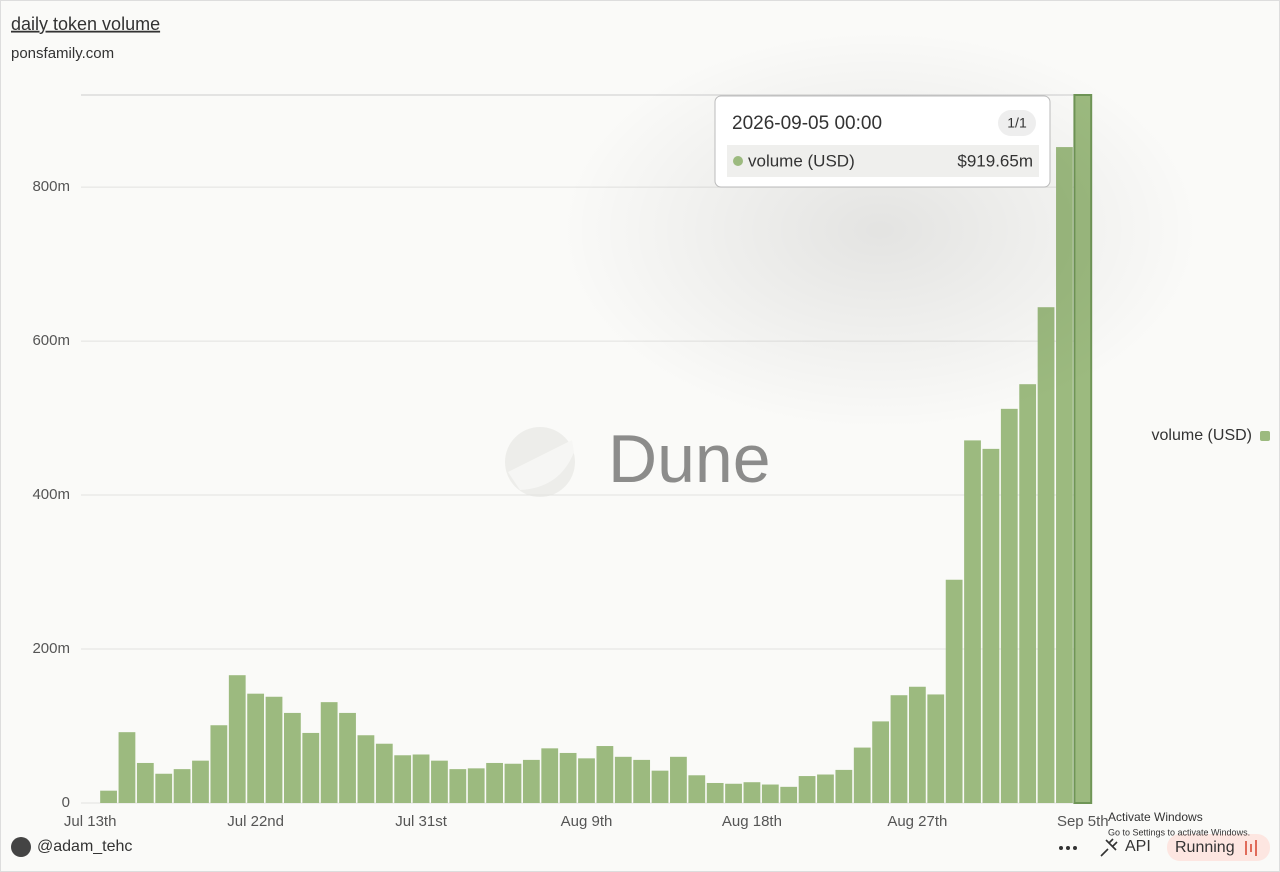 This screenshot has width=1280, height=872. Describe the element at coordinates (1068, 848) in the screenshot. I see `more-icon` at that location.